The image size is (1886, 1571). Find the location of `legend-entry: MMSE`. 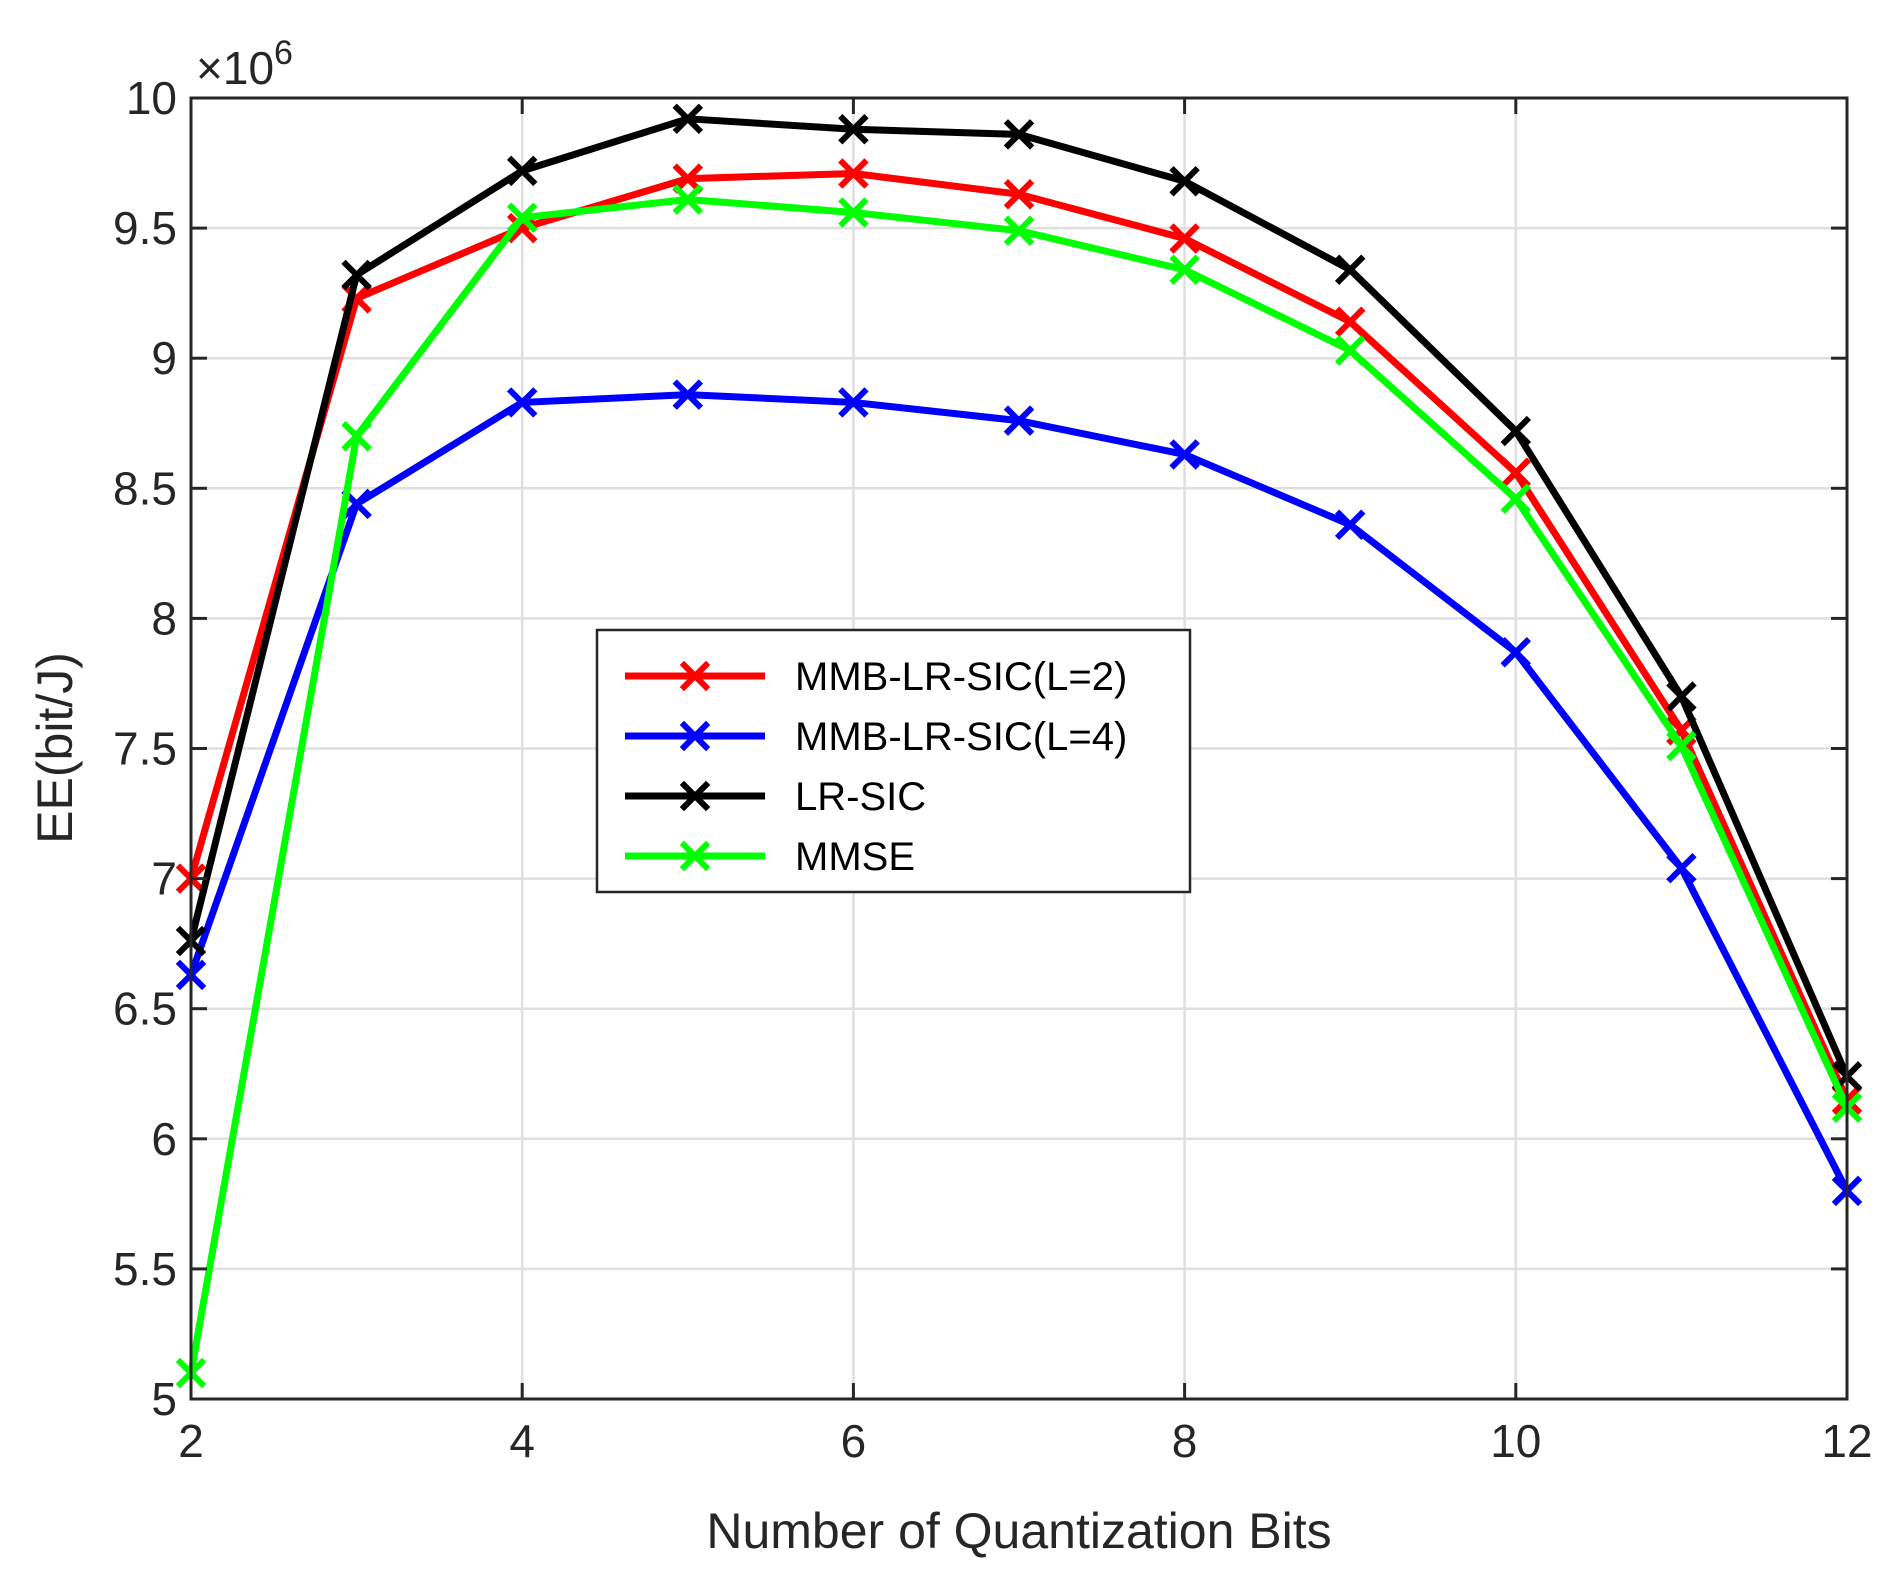

legend-entry: MMSE is located at coordinates (770, 857).